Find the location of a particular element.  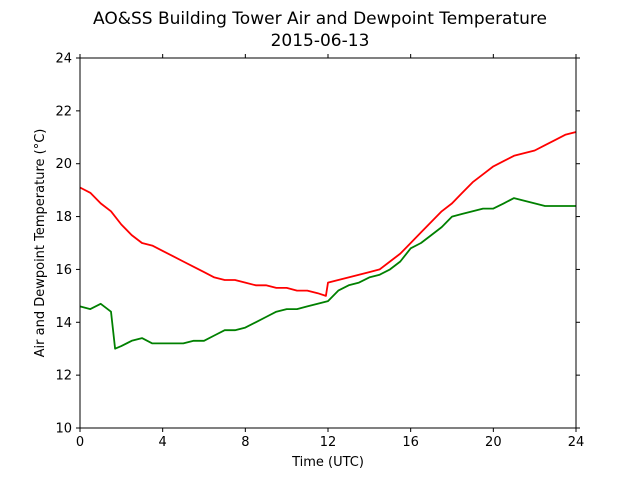

y-tick-label: 14 is located at coordinates (63, 323).